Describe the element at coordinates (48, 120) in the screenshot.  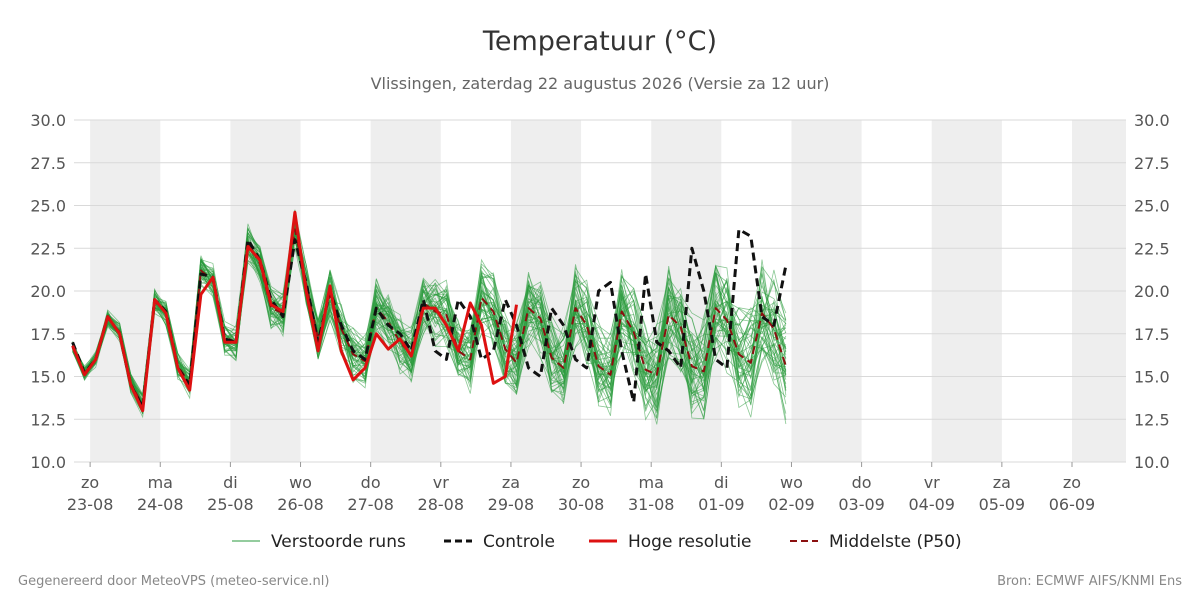
I see `y-tick-label-left: 30.0` at that location.